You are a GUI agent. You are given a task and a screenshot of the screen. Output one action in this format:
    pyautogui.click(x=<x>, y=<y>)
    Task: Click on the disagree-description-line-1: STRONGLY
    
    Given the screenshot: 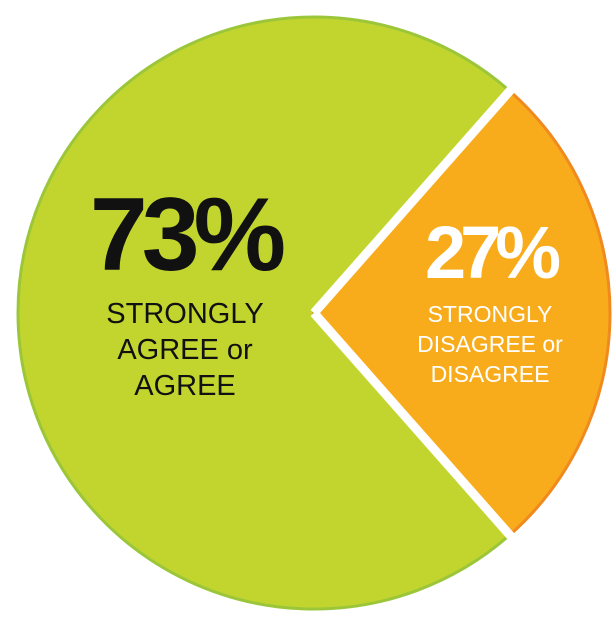 What is the action you would take?
    pyautogui.click(x=490, y=314)
    